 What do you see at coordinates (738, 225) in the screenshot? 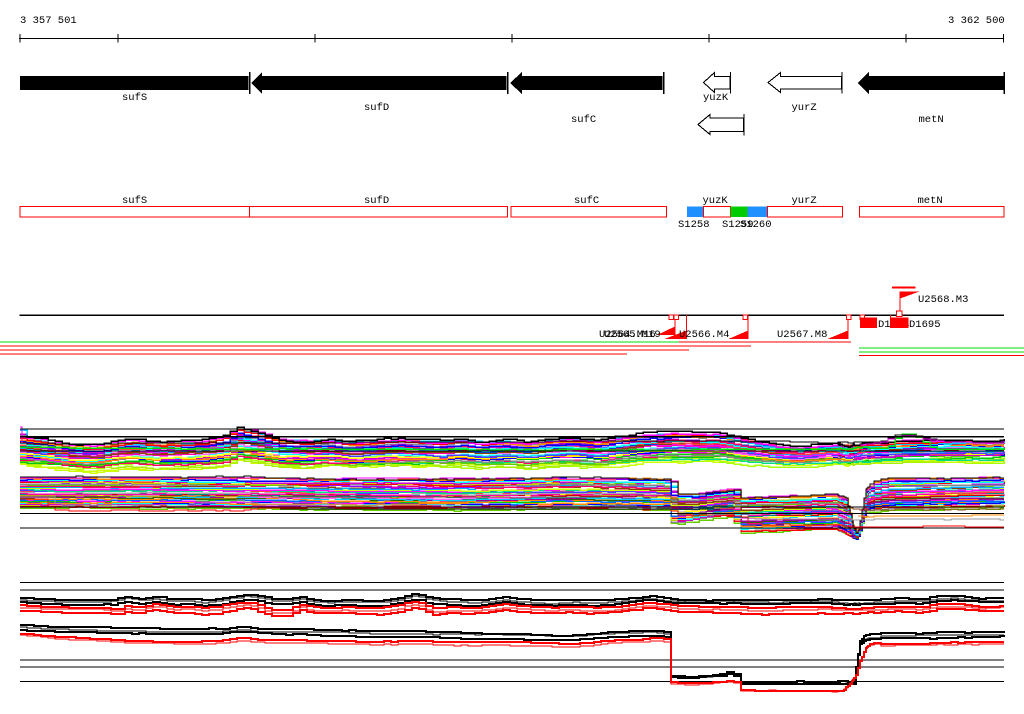
I see `svg-text: S1259` at bounding box center [738, 225].